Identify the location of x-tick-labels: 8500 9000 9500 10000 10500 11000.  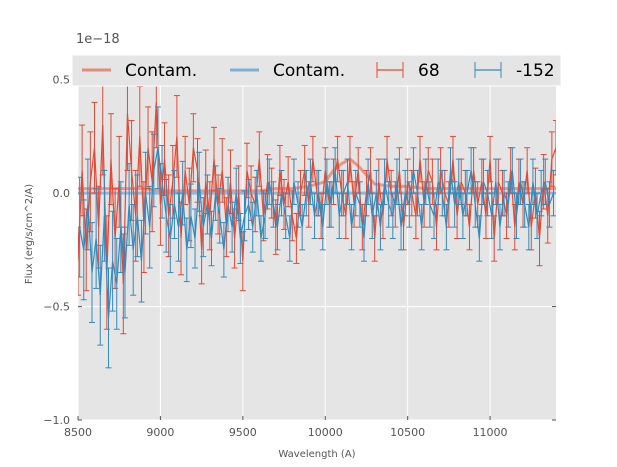
(286, 432).